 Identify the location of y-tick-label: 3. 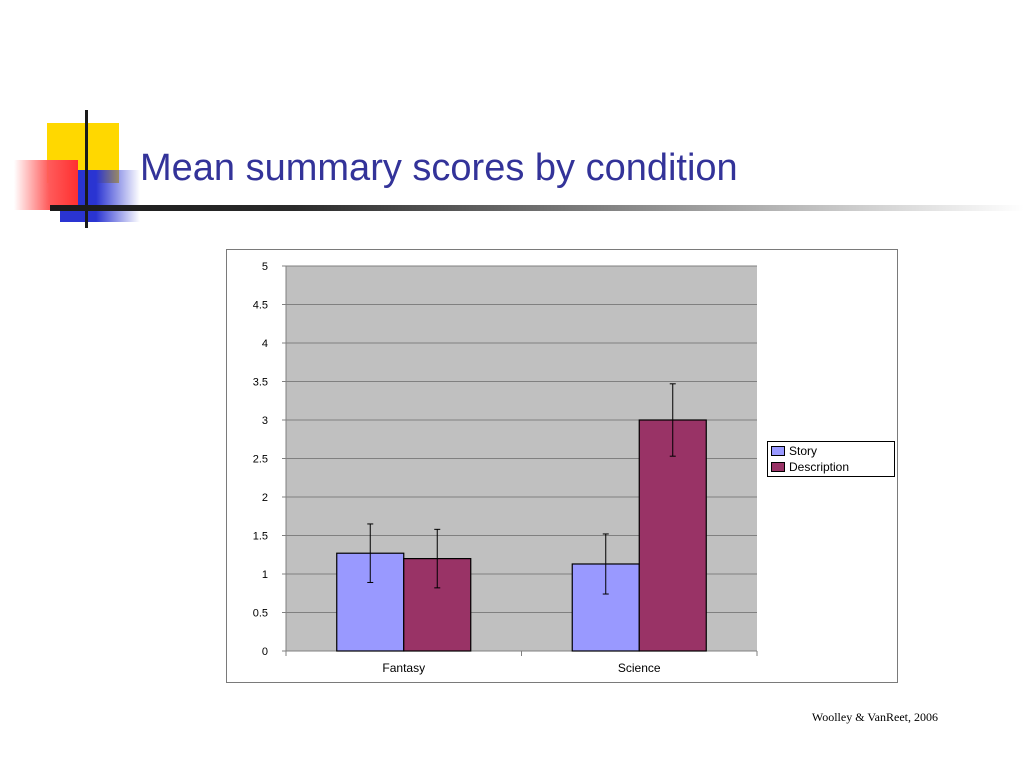
(265, 421).